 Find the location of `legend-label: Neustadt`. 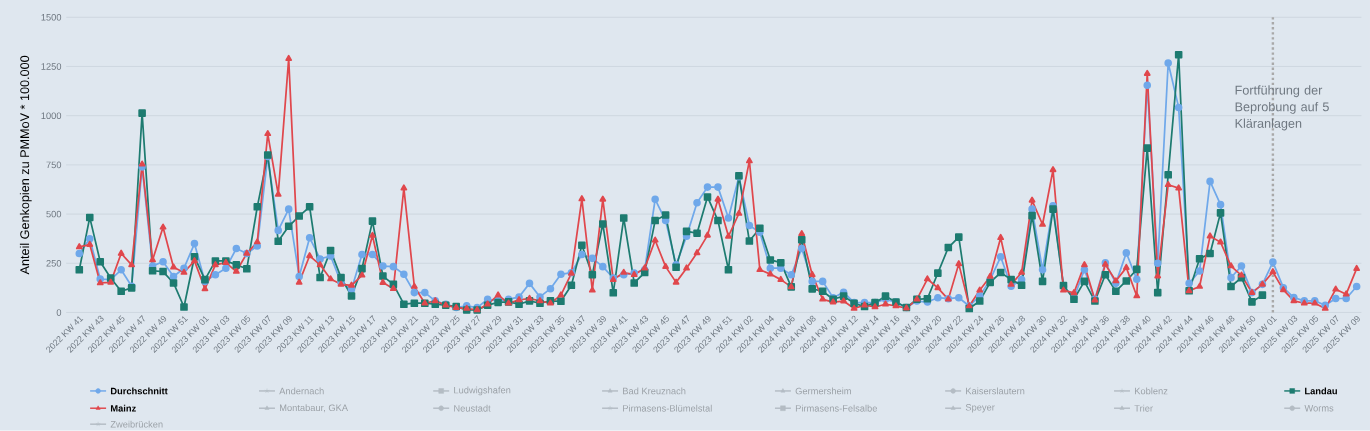

legend-label: Neustadt is located at coordinates (472, 408).